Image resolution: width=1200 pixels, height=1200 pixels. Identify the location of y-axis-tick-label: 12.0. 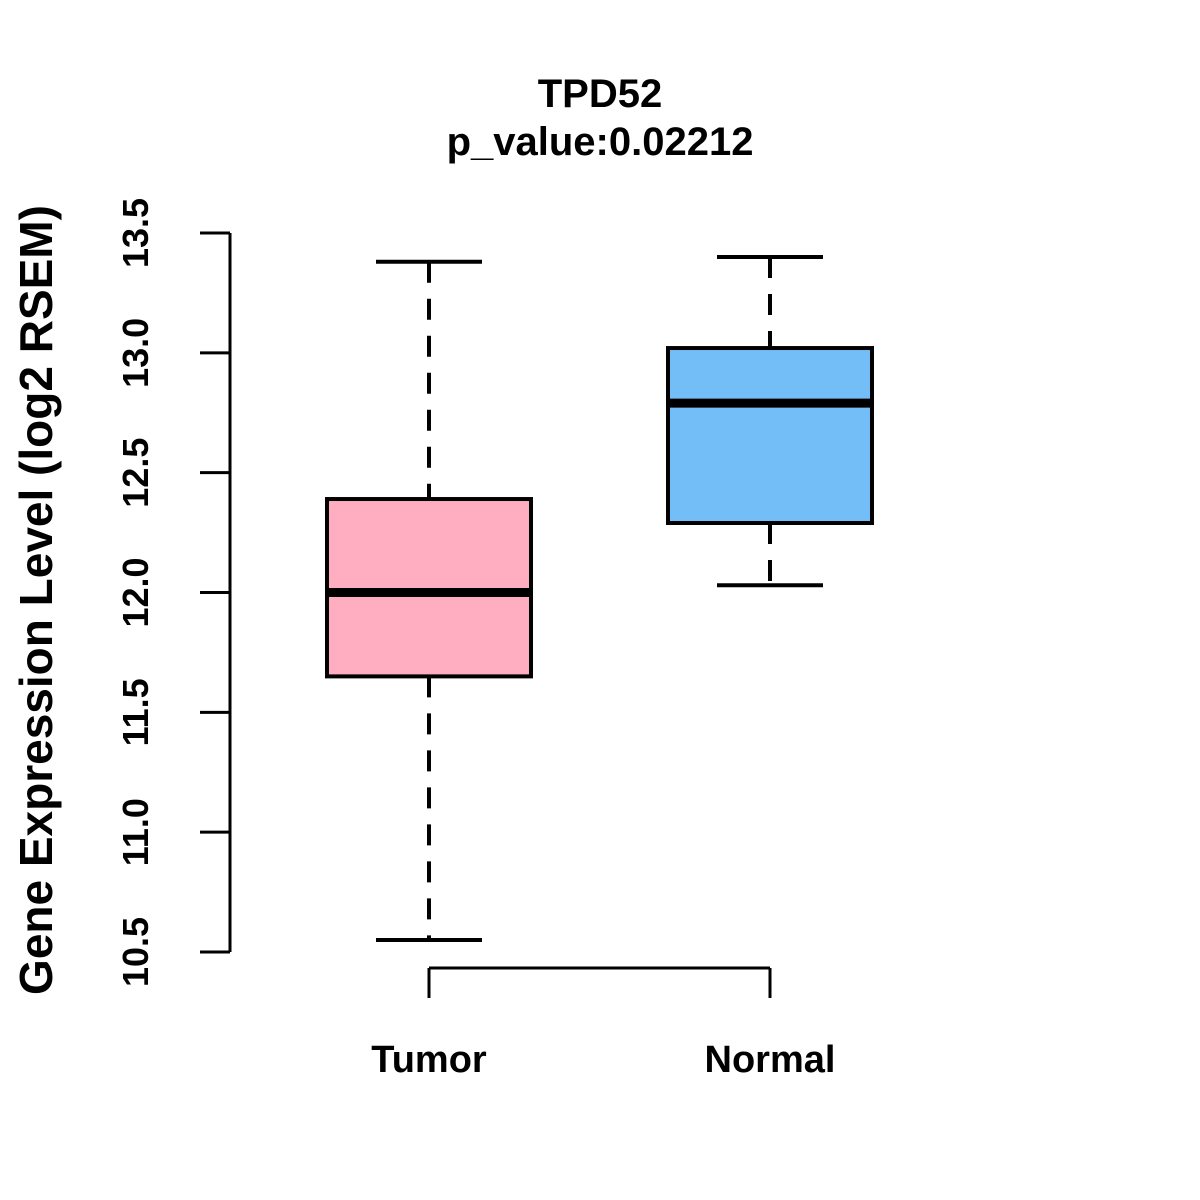
(135, 592).